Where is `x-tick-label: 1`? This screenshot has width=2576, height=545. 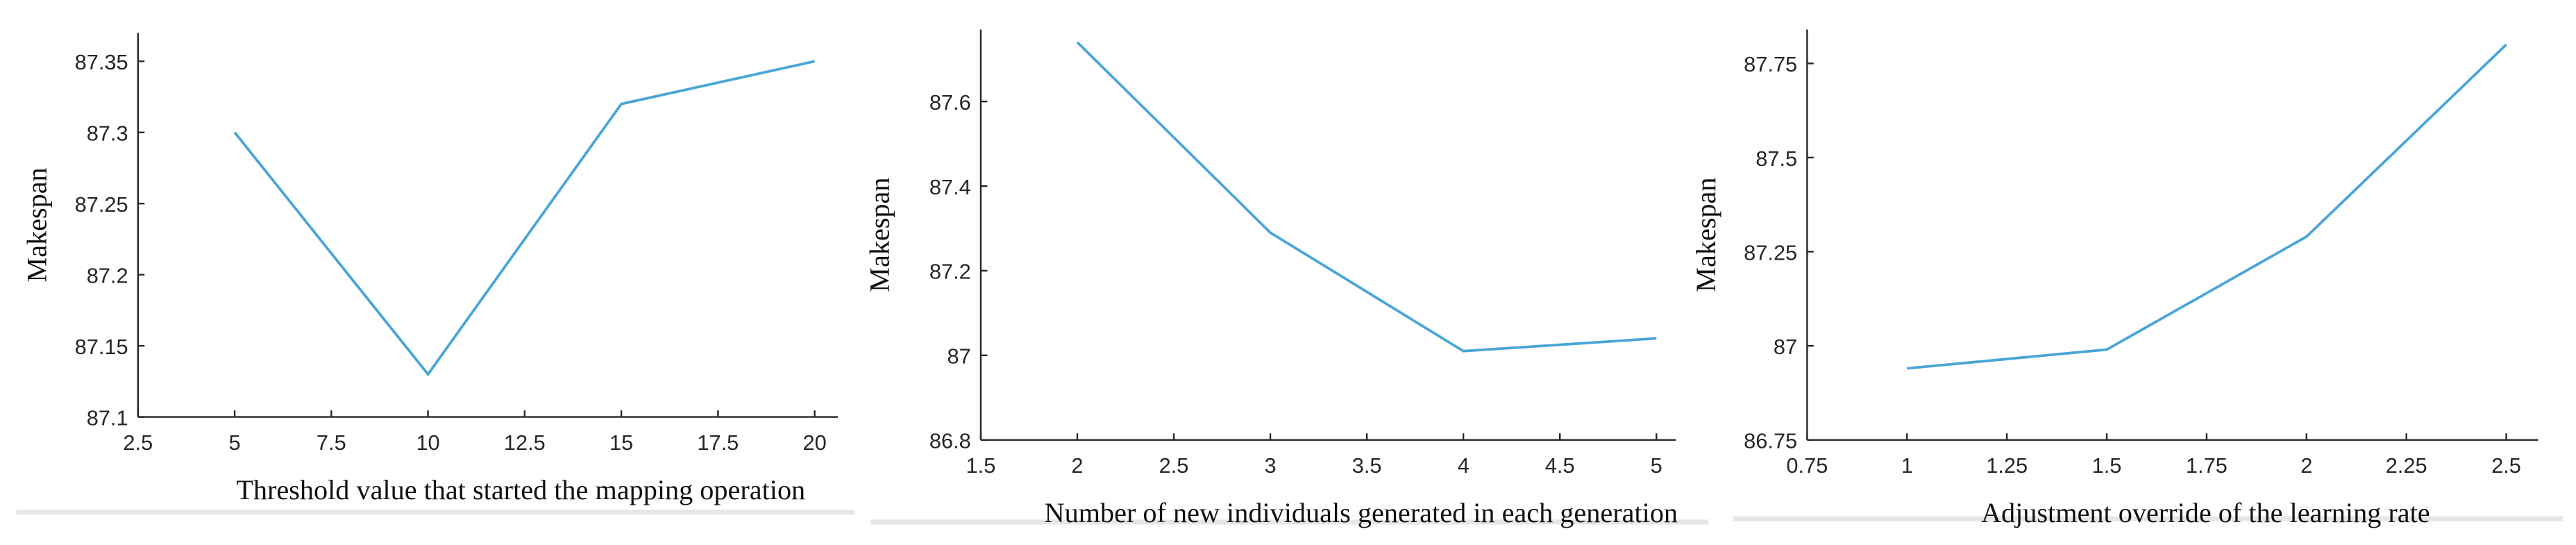
x-tick-label: 1 is located at coordinates (1907, 465).